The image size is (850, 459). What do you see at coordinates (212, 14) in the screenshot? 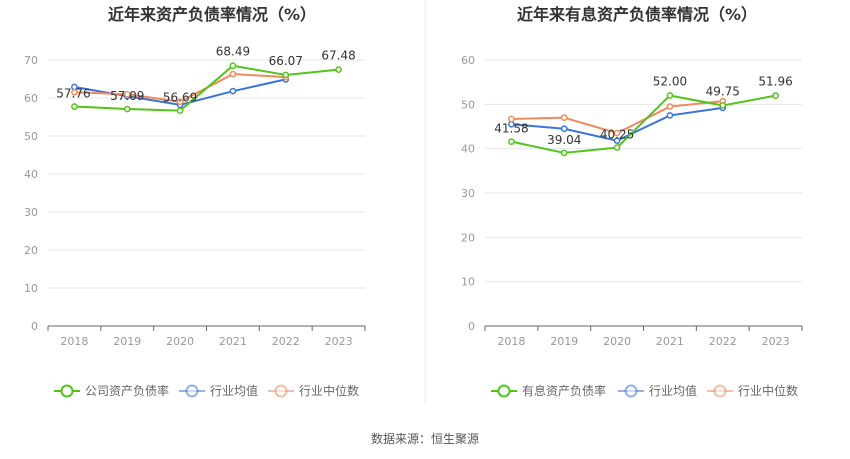
I see `chart-title: 近年来资产负债率情况（%）` at bounding box center [212, 14].